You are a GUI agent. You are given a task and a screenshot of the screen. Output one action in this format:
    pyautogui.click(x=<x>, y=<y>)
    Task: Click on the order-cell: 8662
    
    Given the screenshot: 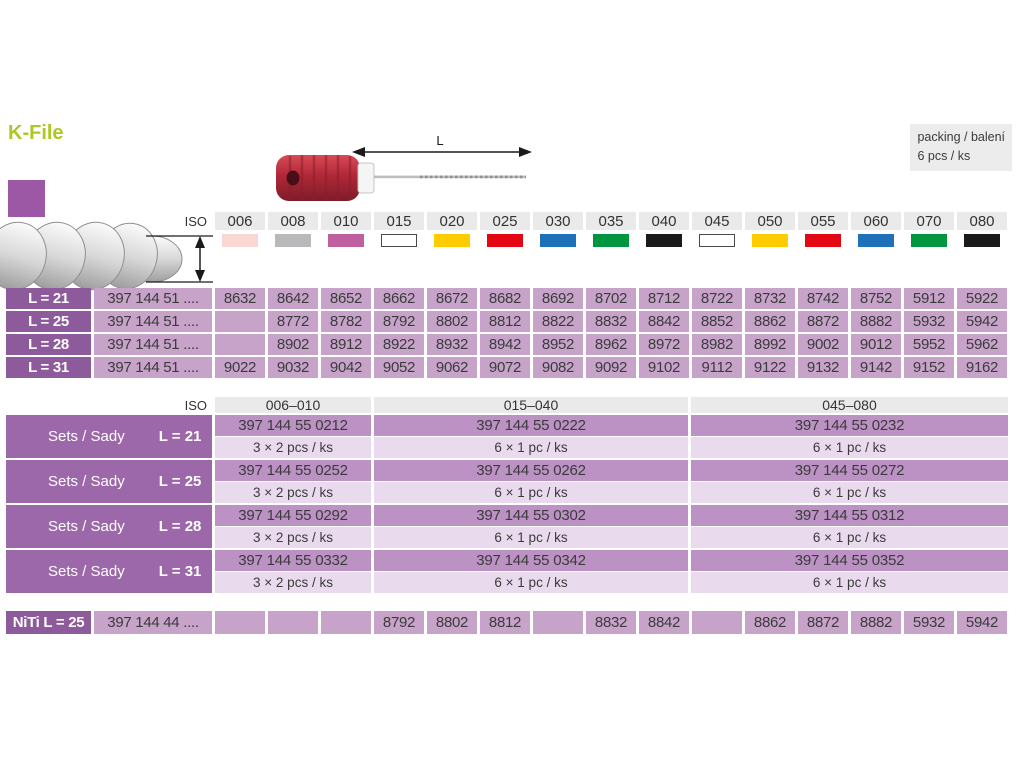 What is the action you would take?
    pyautogui.click(x=399, y=298)
    